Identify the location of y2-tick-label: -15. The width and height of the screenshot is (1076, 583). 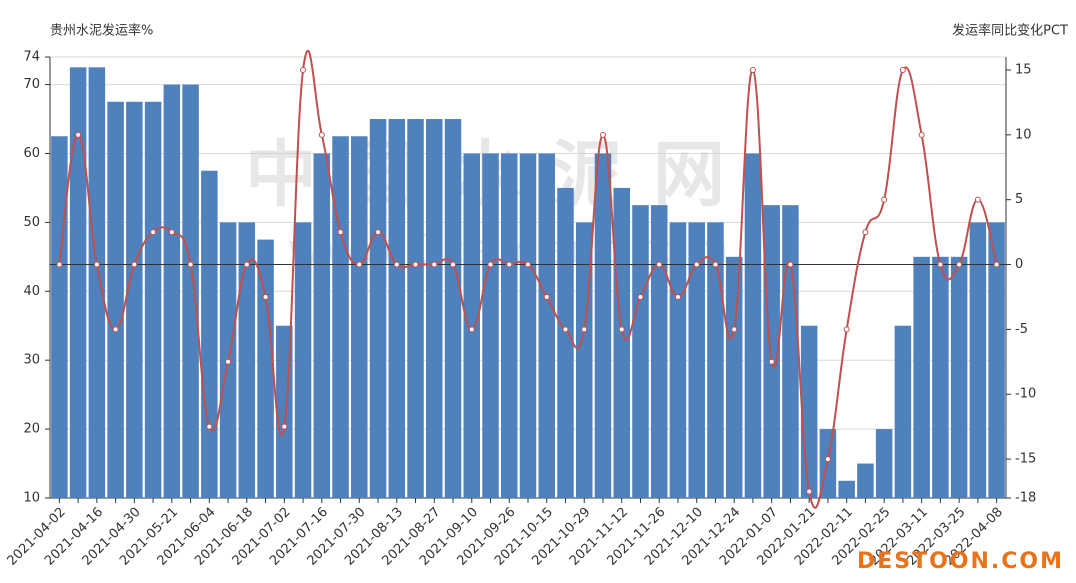
(1025, 459).